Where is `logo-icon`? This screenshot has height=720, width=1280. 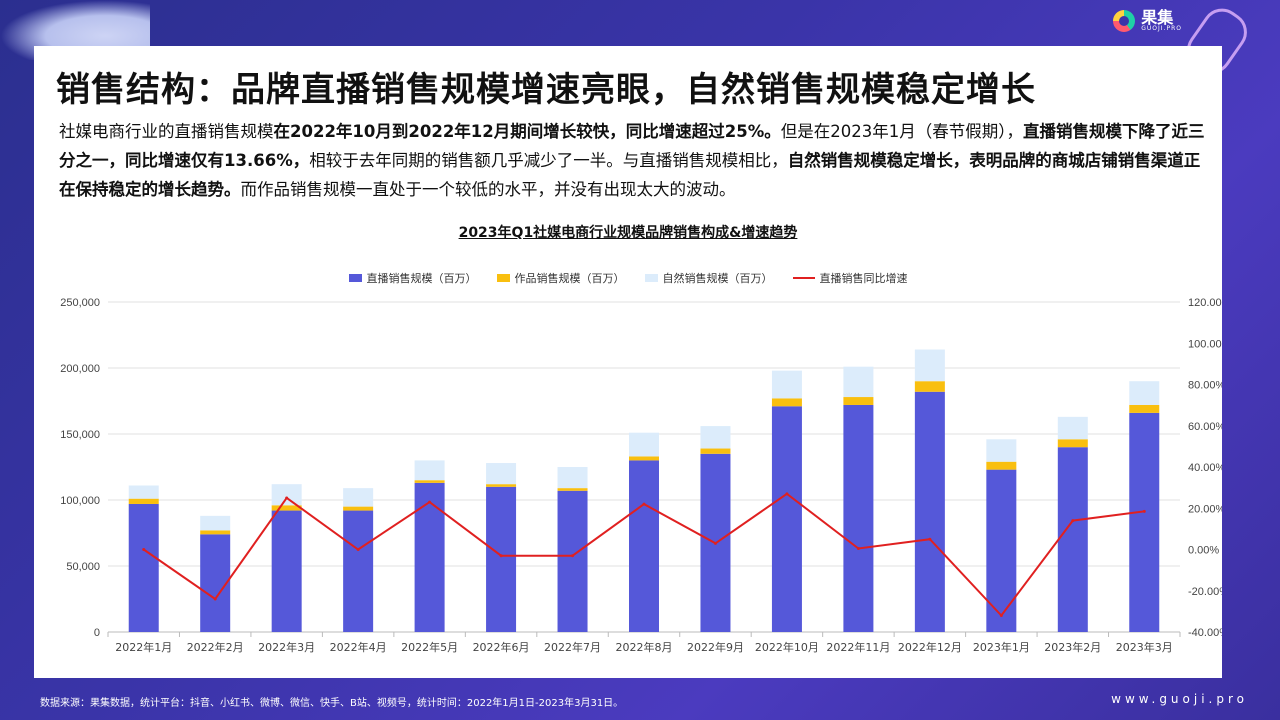
logo-icon is located at coordinates (1124, 21).